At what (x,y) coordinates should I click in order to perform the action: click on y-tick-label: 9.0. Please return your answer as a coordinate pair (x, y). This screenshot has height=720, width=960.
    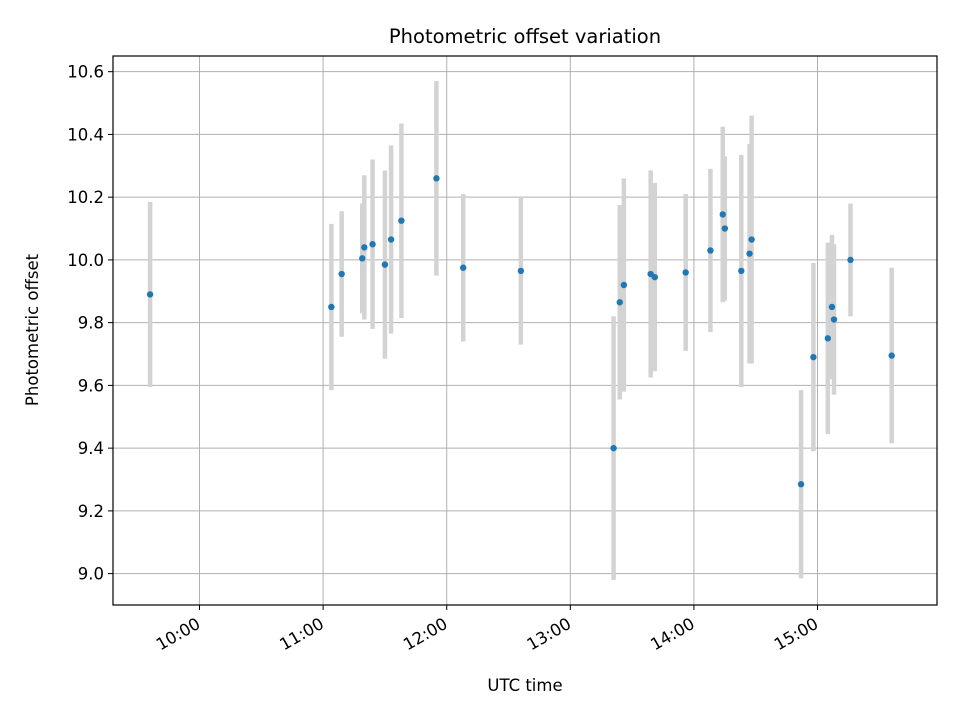
    Looking at the image, I should click on (91, 574).